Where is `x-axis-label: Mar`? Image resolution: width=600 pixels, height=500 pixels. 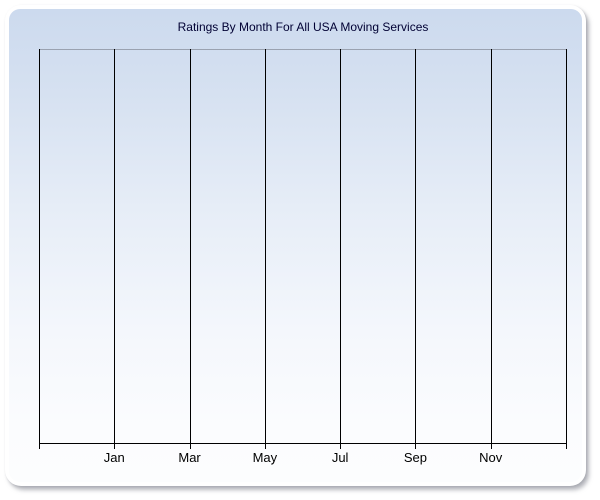 x-axis-label: Mar is located at coordinates (189, 457).